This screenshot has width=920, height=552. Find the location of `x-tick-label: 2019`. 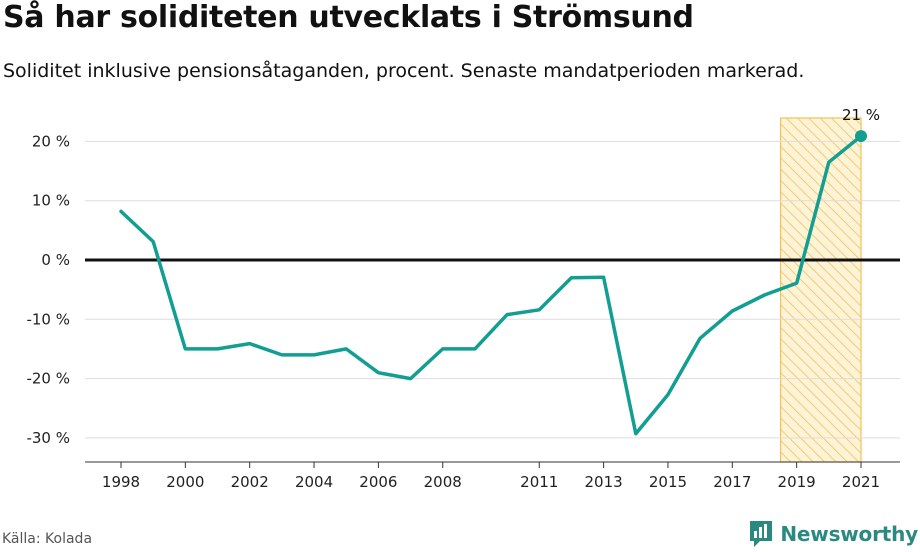

x-tick-label: 2019 is located at coordinates (797, 482).